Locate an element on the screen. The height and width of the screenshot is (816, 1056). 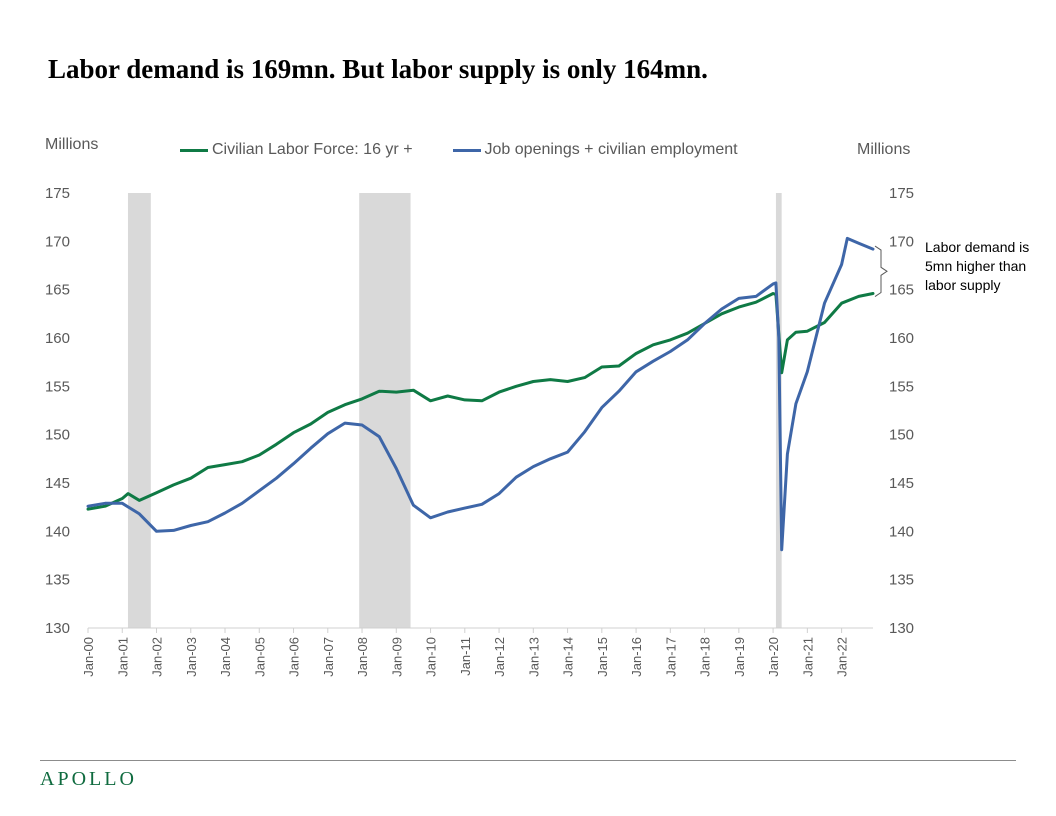
legend-label-demand: Job openings + civilian employment is located at coordinates (611, 149).